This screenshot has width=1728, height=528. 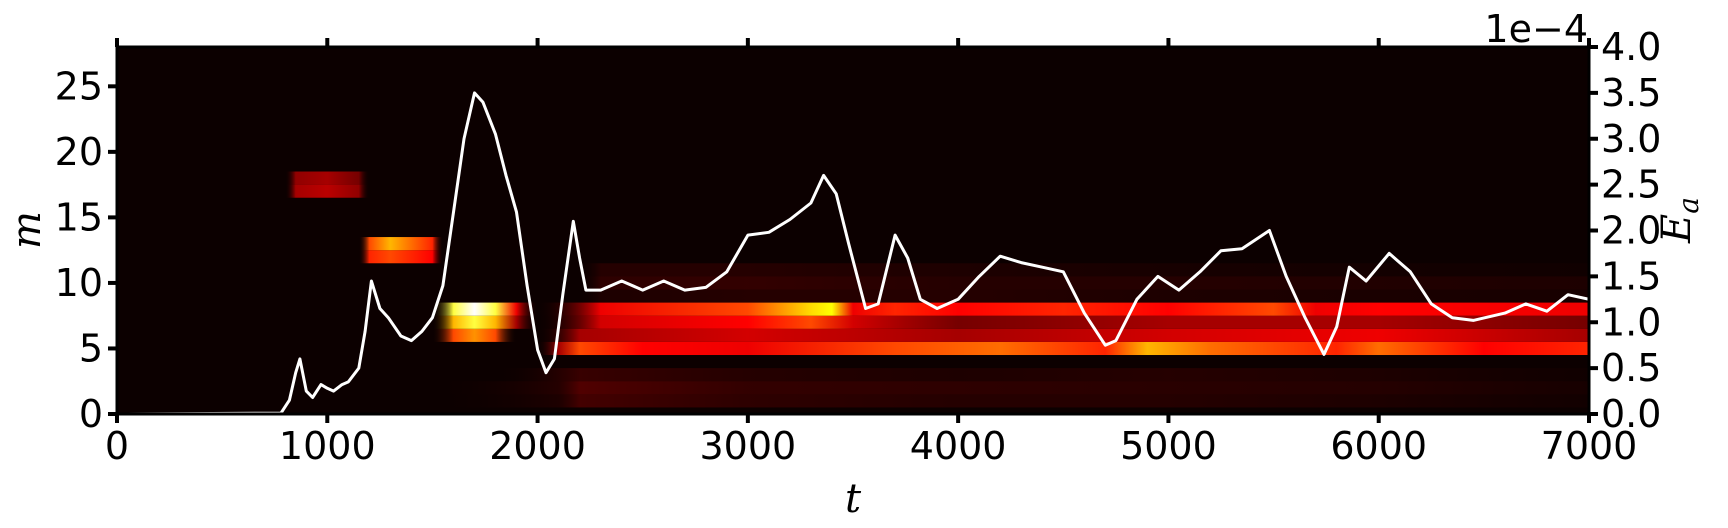 What do you see at coordinates (537, 446) in the screenshot?
I see `x-tick-label: 2000` at bounding box center [537, 446].